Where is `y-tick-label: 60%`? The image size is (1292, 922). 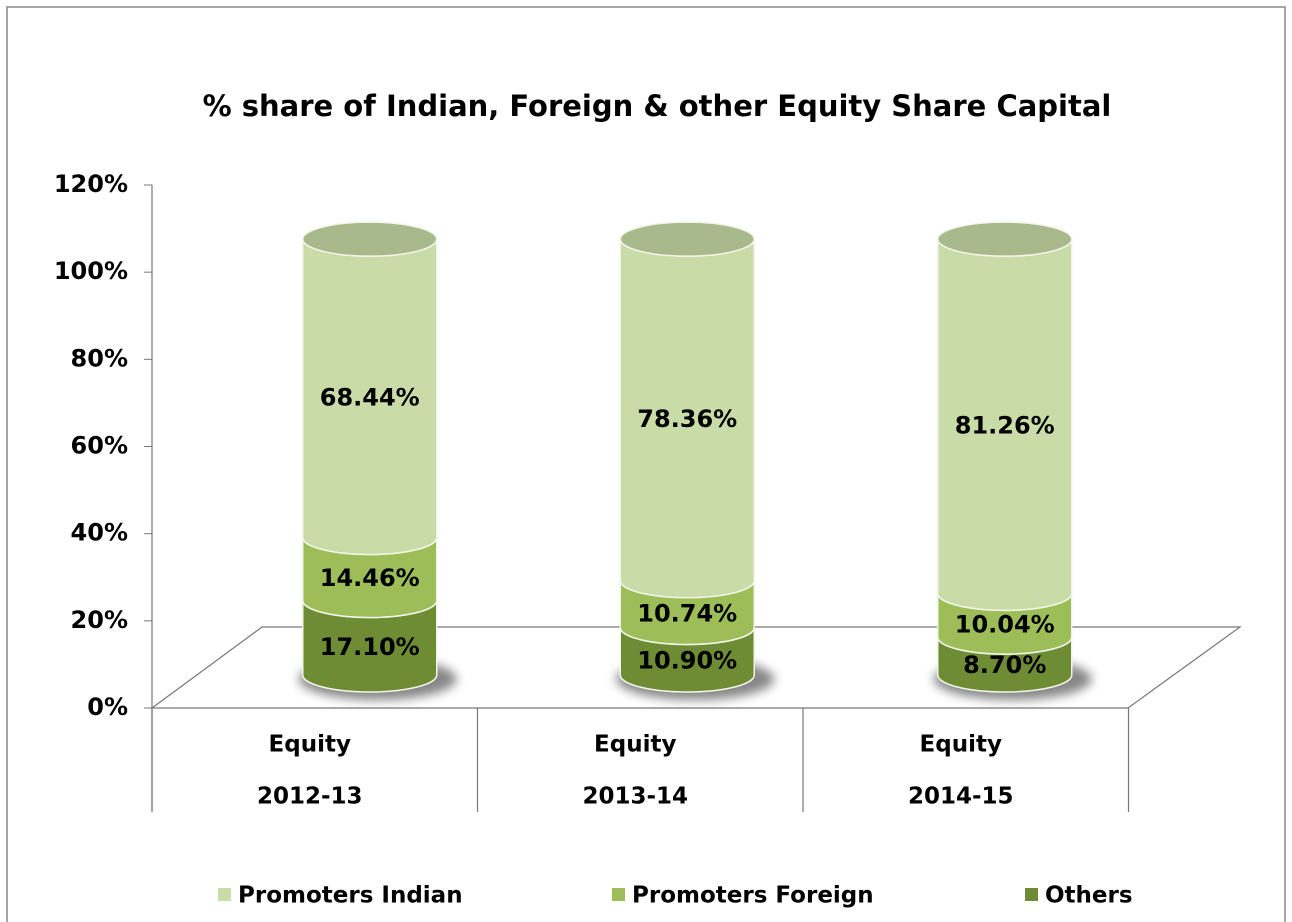
y-tick-label: 60% is located at coordinates (99, 446).